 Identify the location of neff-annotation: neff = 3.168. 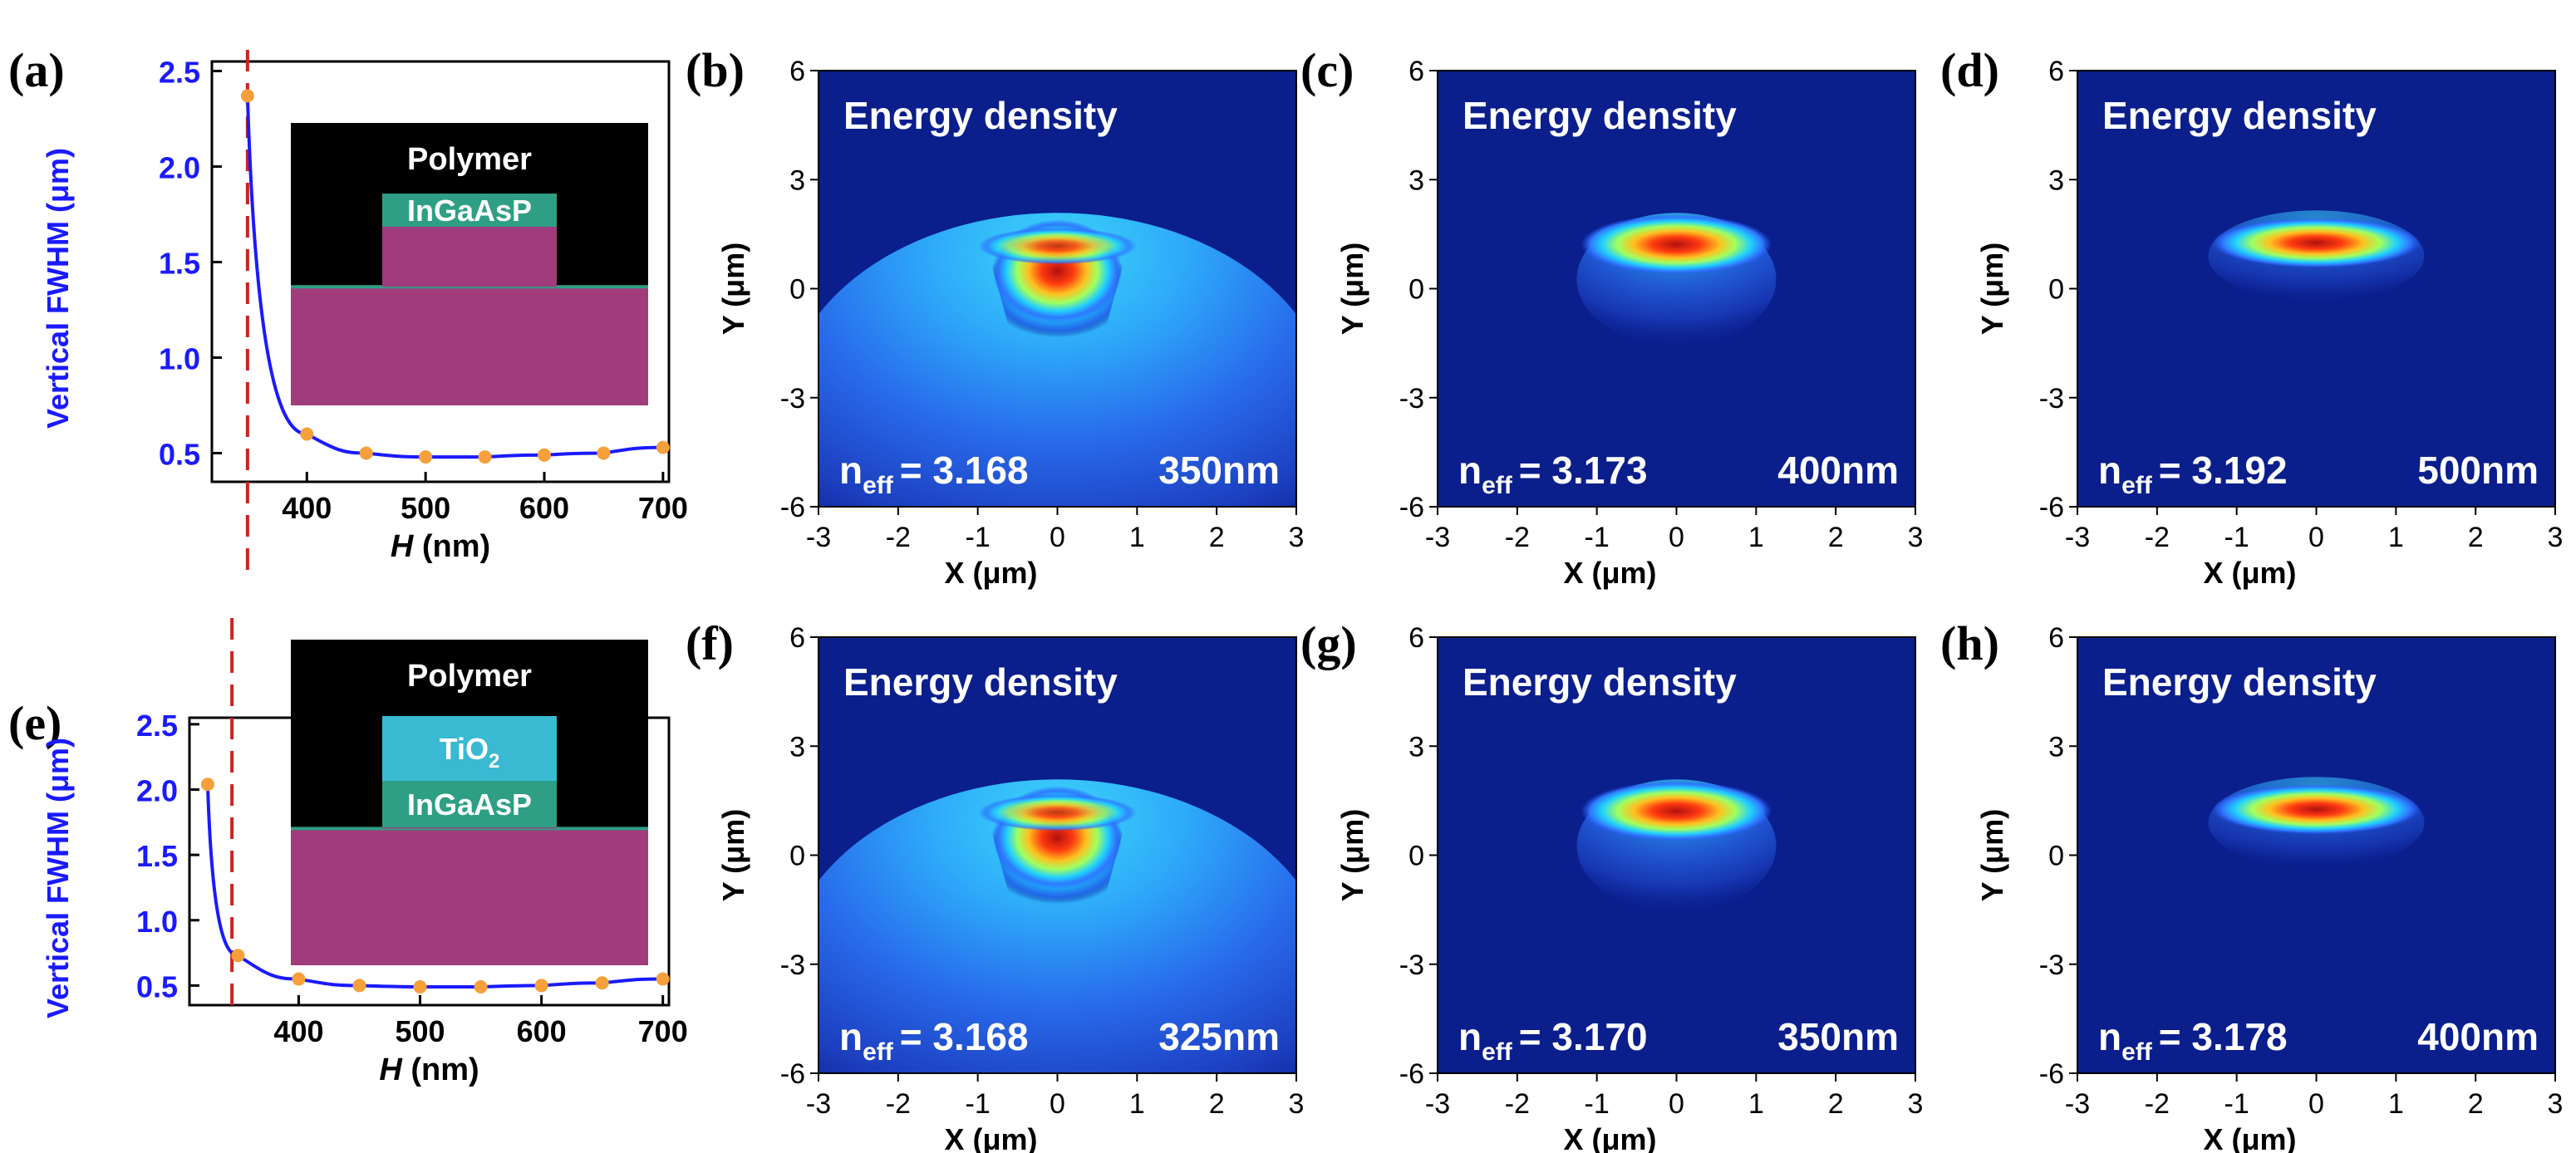
(934, 1040).